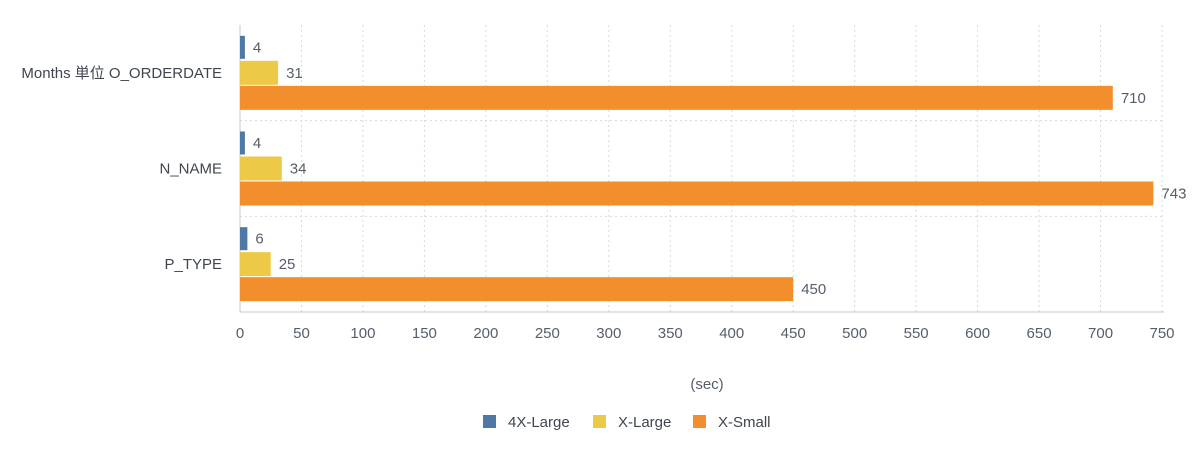 Image resolution: width=1196 pixels, height=462 pixels. Describe the element at coordinates (1173, 194) in the screenshot. I see `data-label: 743` at that location.